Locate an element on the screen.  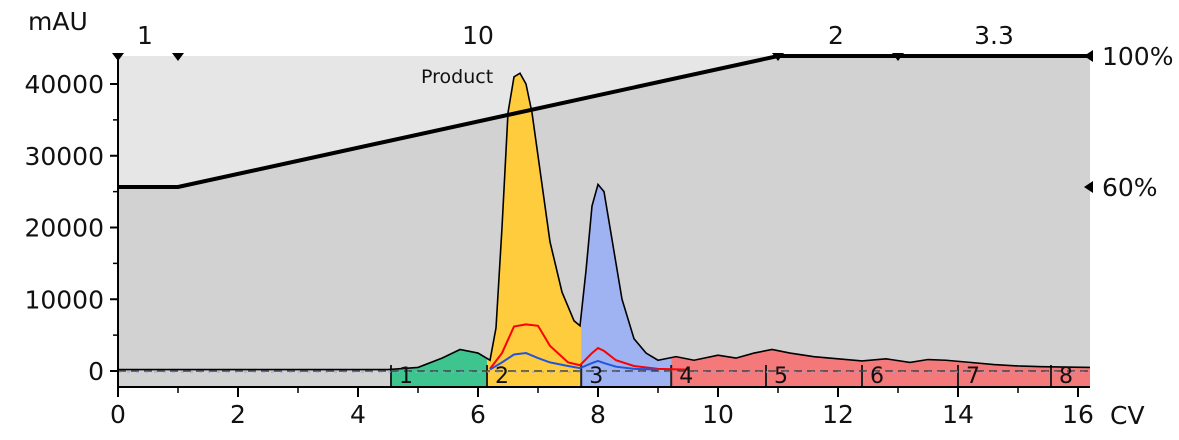
x-tick-label: 14 is located at coordinates (958, 414).